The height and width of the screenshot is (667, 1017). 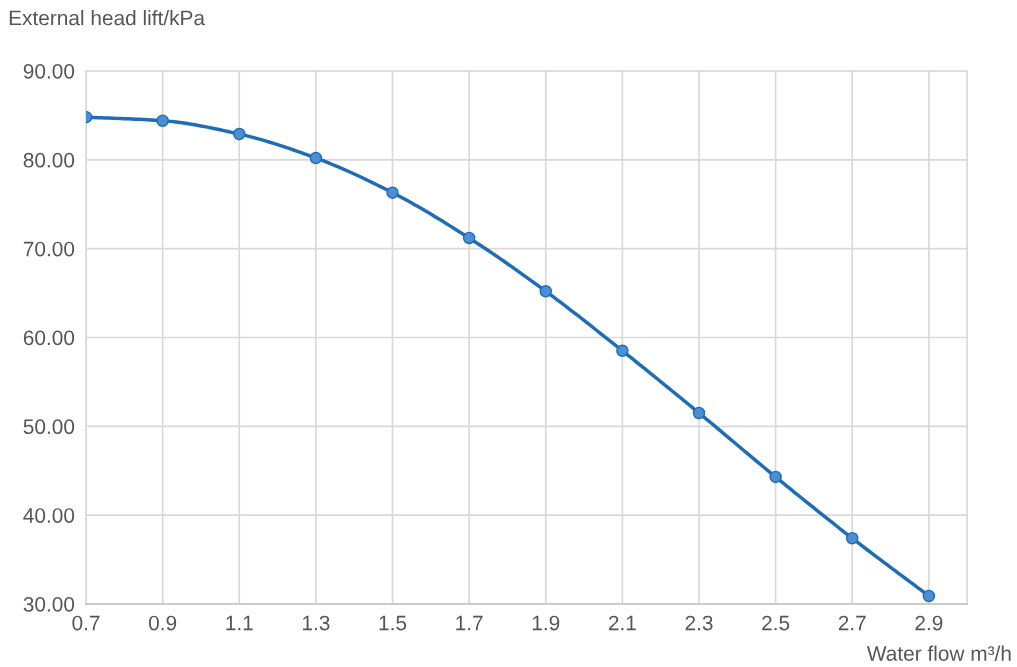 I want to click on x-tick-label: 1.3, so click(x=316, y=623).